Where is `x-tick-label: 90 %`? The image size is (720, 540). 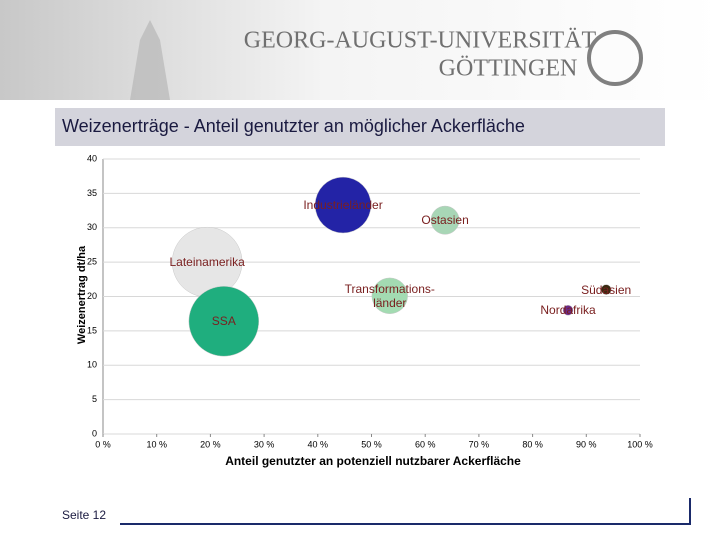 x-tick-label: 90 % is located at coordinates (586, 444).